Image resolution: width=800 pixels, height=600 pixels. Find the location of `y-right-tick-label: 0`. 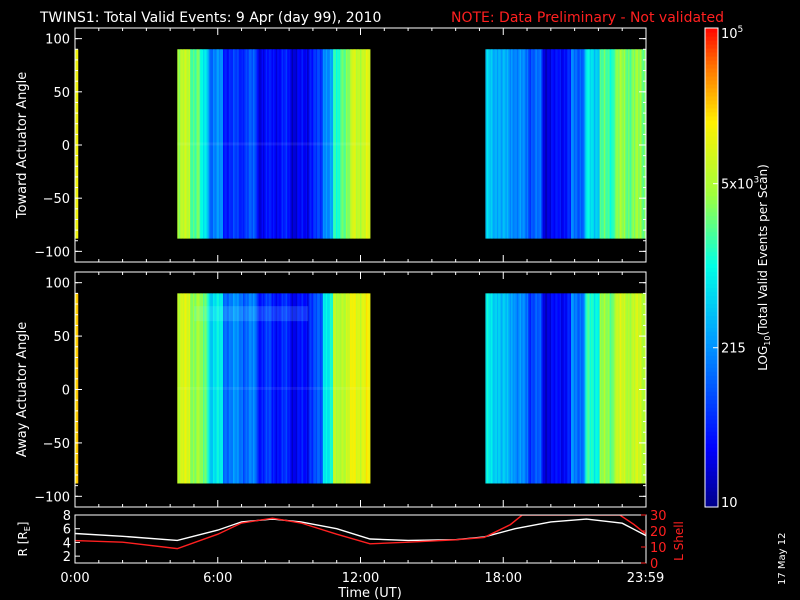

y-right-tick-label: 0 is located at coordinates (654, 564).